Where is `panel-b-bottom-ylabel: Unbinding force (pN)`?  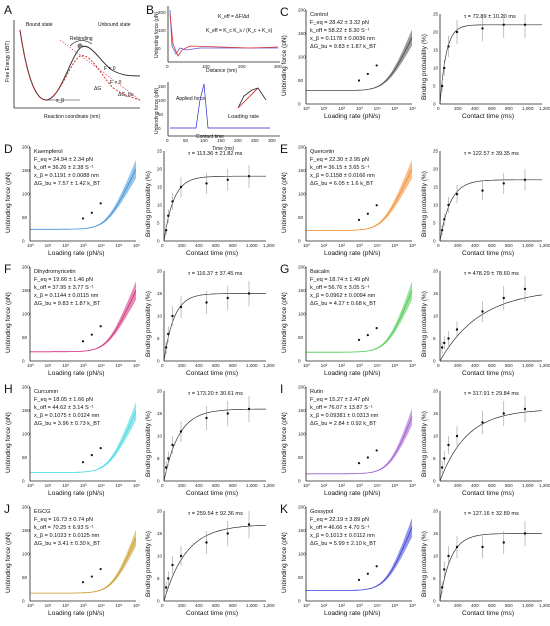 panel-b-bottom-ylabel: Unbinding force (pN) is located at coordinates (157, 111).